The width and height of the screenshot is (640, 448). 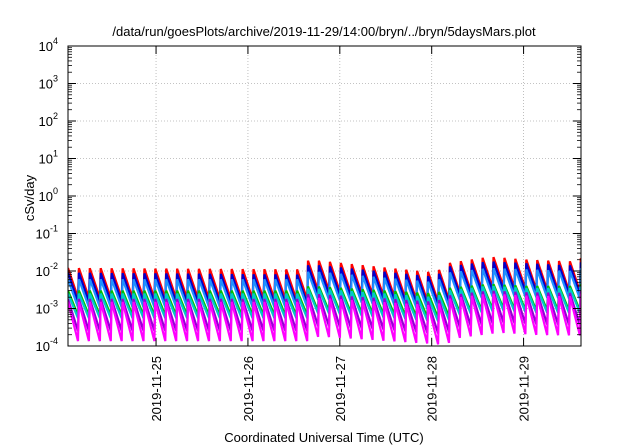 I want to click on y-tick-label: 10⁻³, so click(x=47, y=308).